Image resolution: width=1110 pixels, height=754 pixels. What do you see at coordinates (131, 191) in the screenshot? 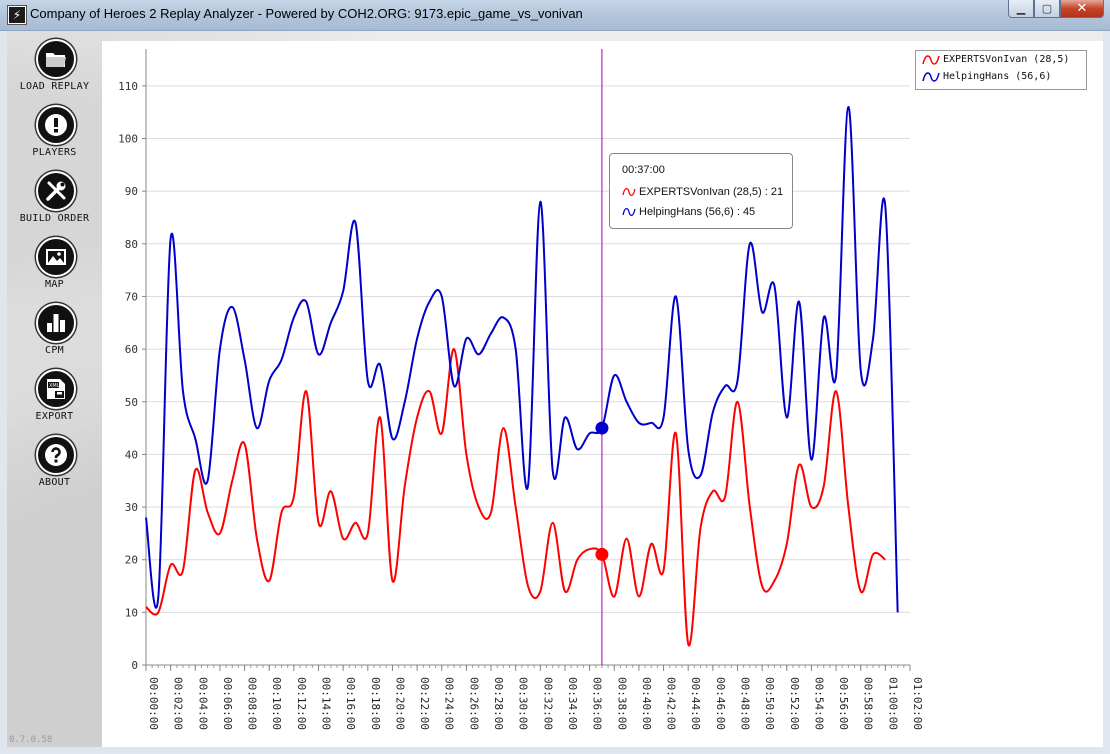
I see `y-tick-label: 90` at bounding box center [131, 191].